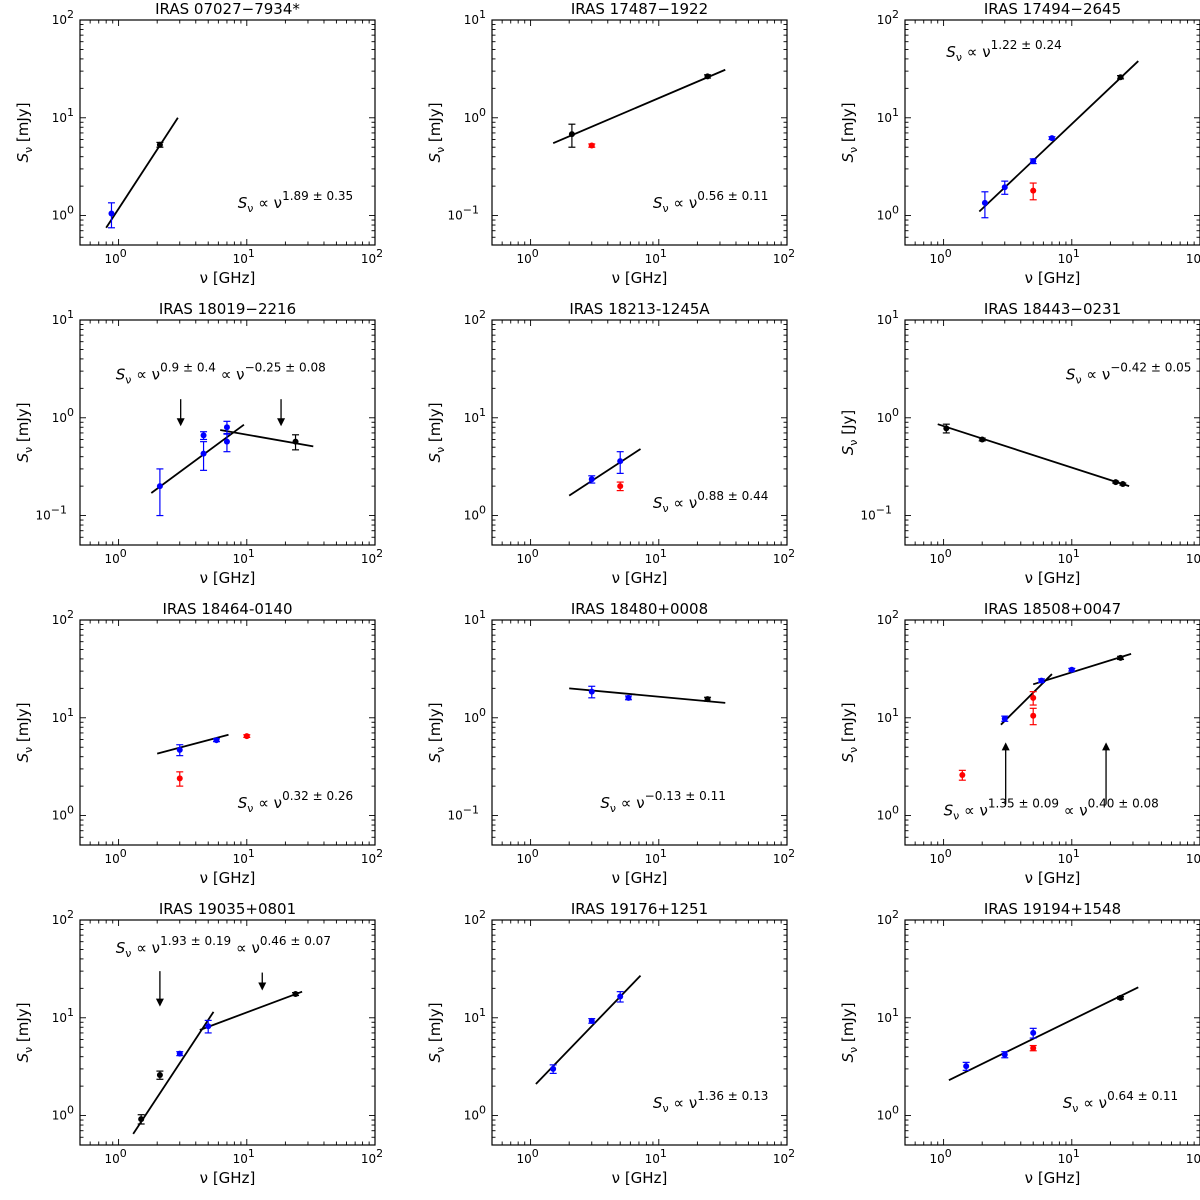 This screenshot has width=1200, height=1200. I want to click on chart-title: IRAS 17494−2645, so click(1052, 9).